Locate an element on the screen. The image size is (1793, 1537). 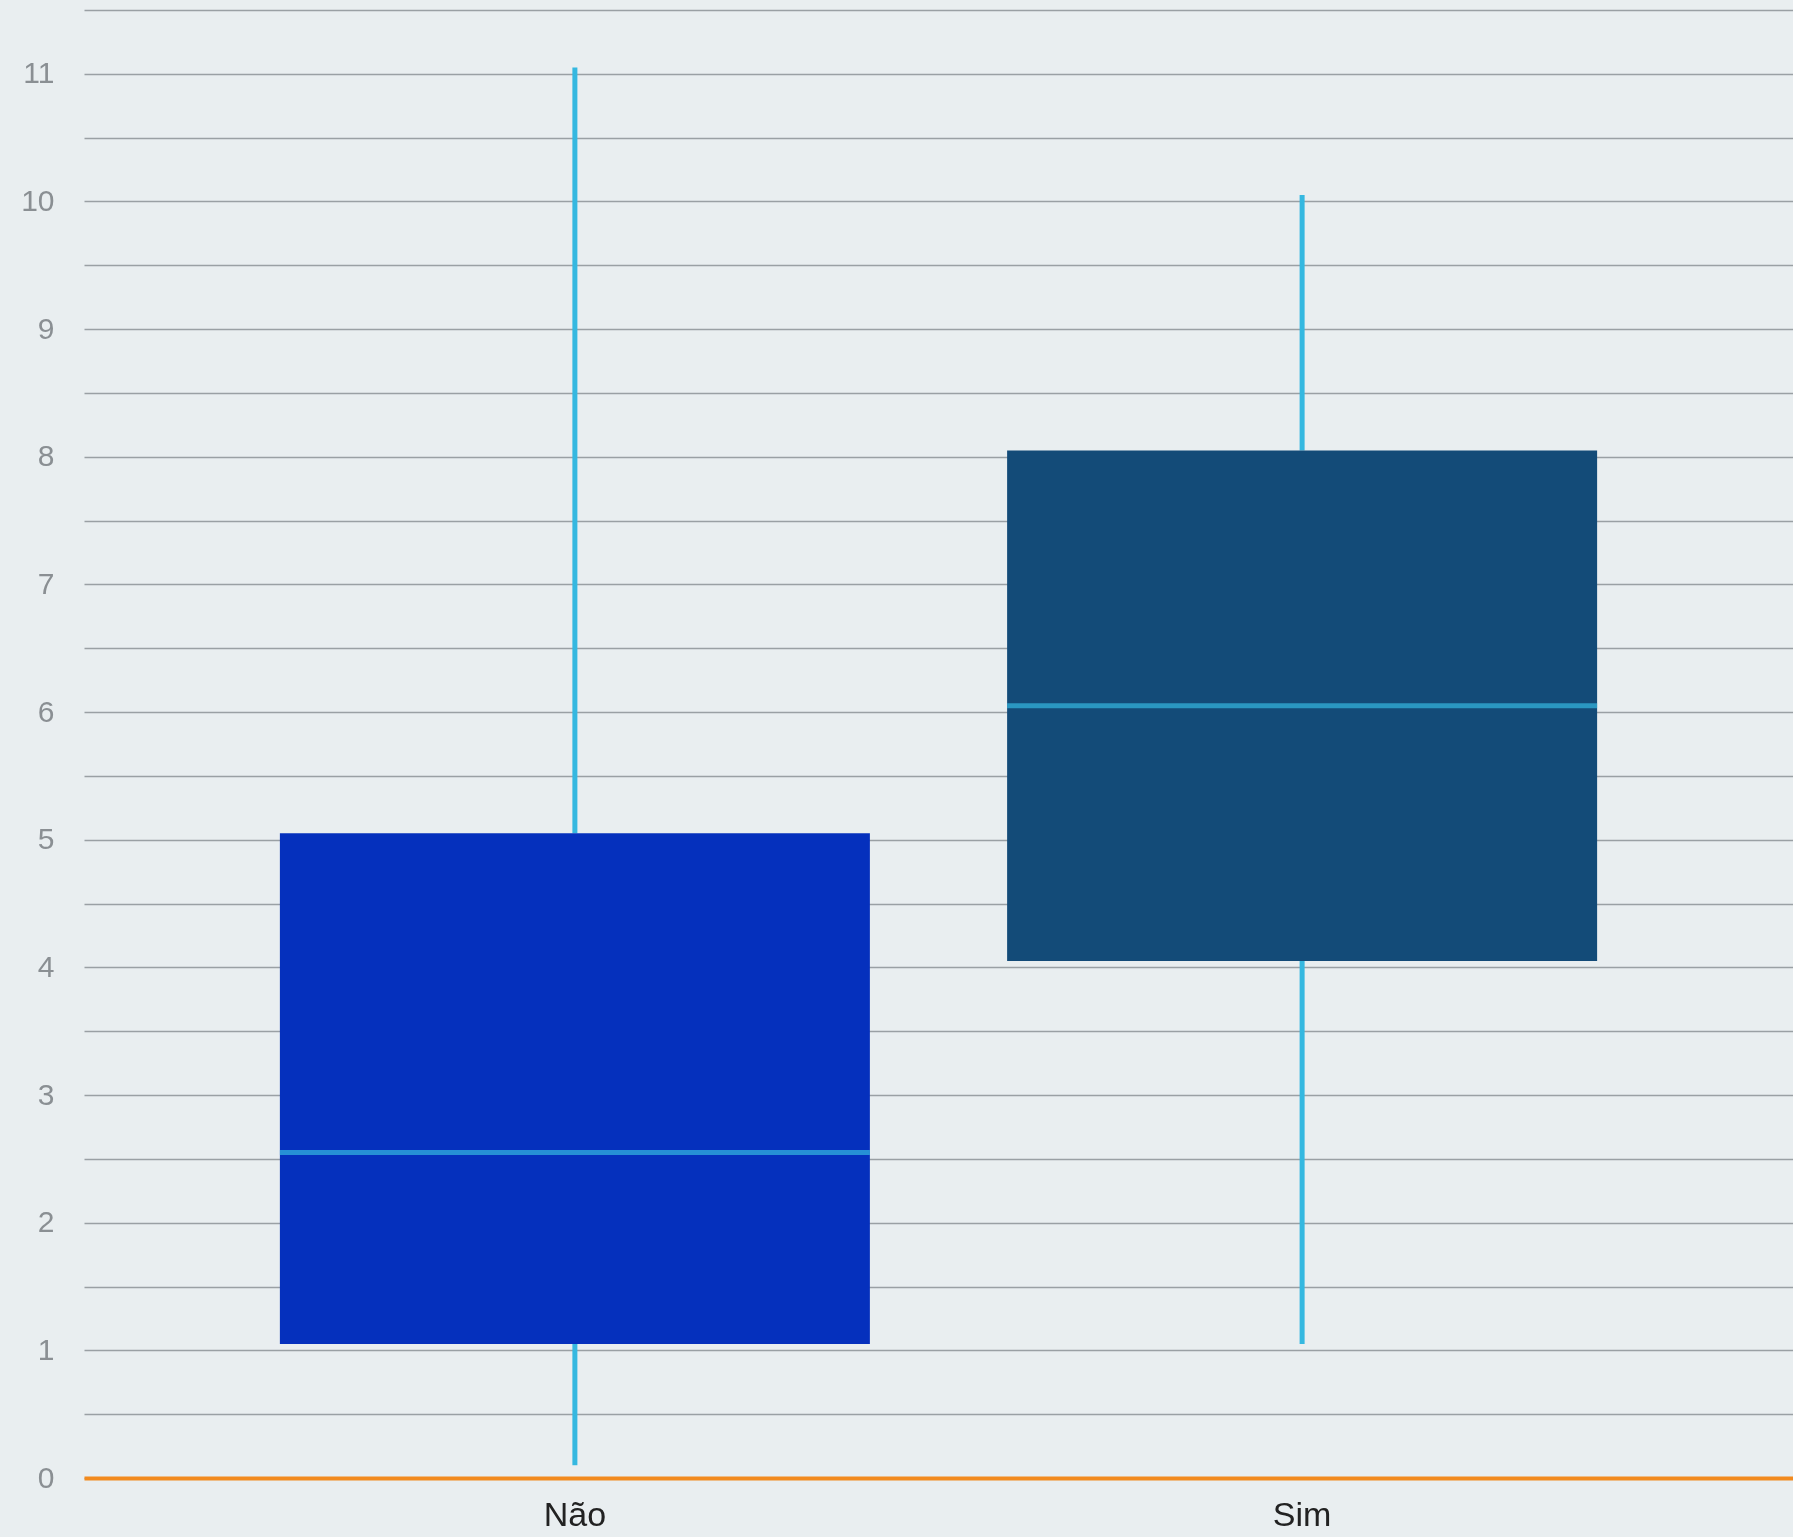
y-tick-label: 5 is located at coordinates (46, 839).